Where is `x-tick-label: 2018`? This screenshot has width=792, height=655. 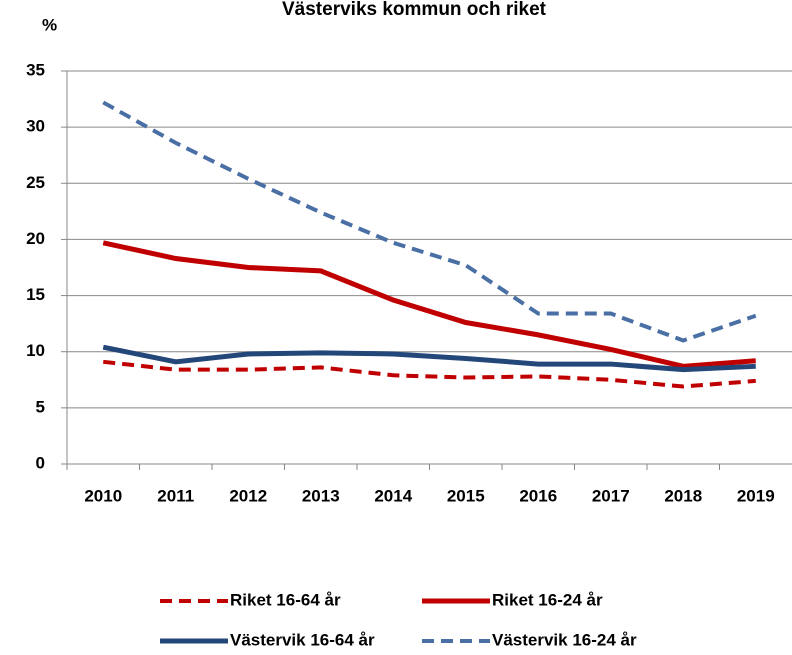
x-tick-label: 2018 is located at coordinates (683, 495).